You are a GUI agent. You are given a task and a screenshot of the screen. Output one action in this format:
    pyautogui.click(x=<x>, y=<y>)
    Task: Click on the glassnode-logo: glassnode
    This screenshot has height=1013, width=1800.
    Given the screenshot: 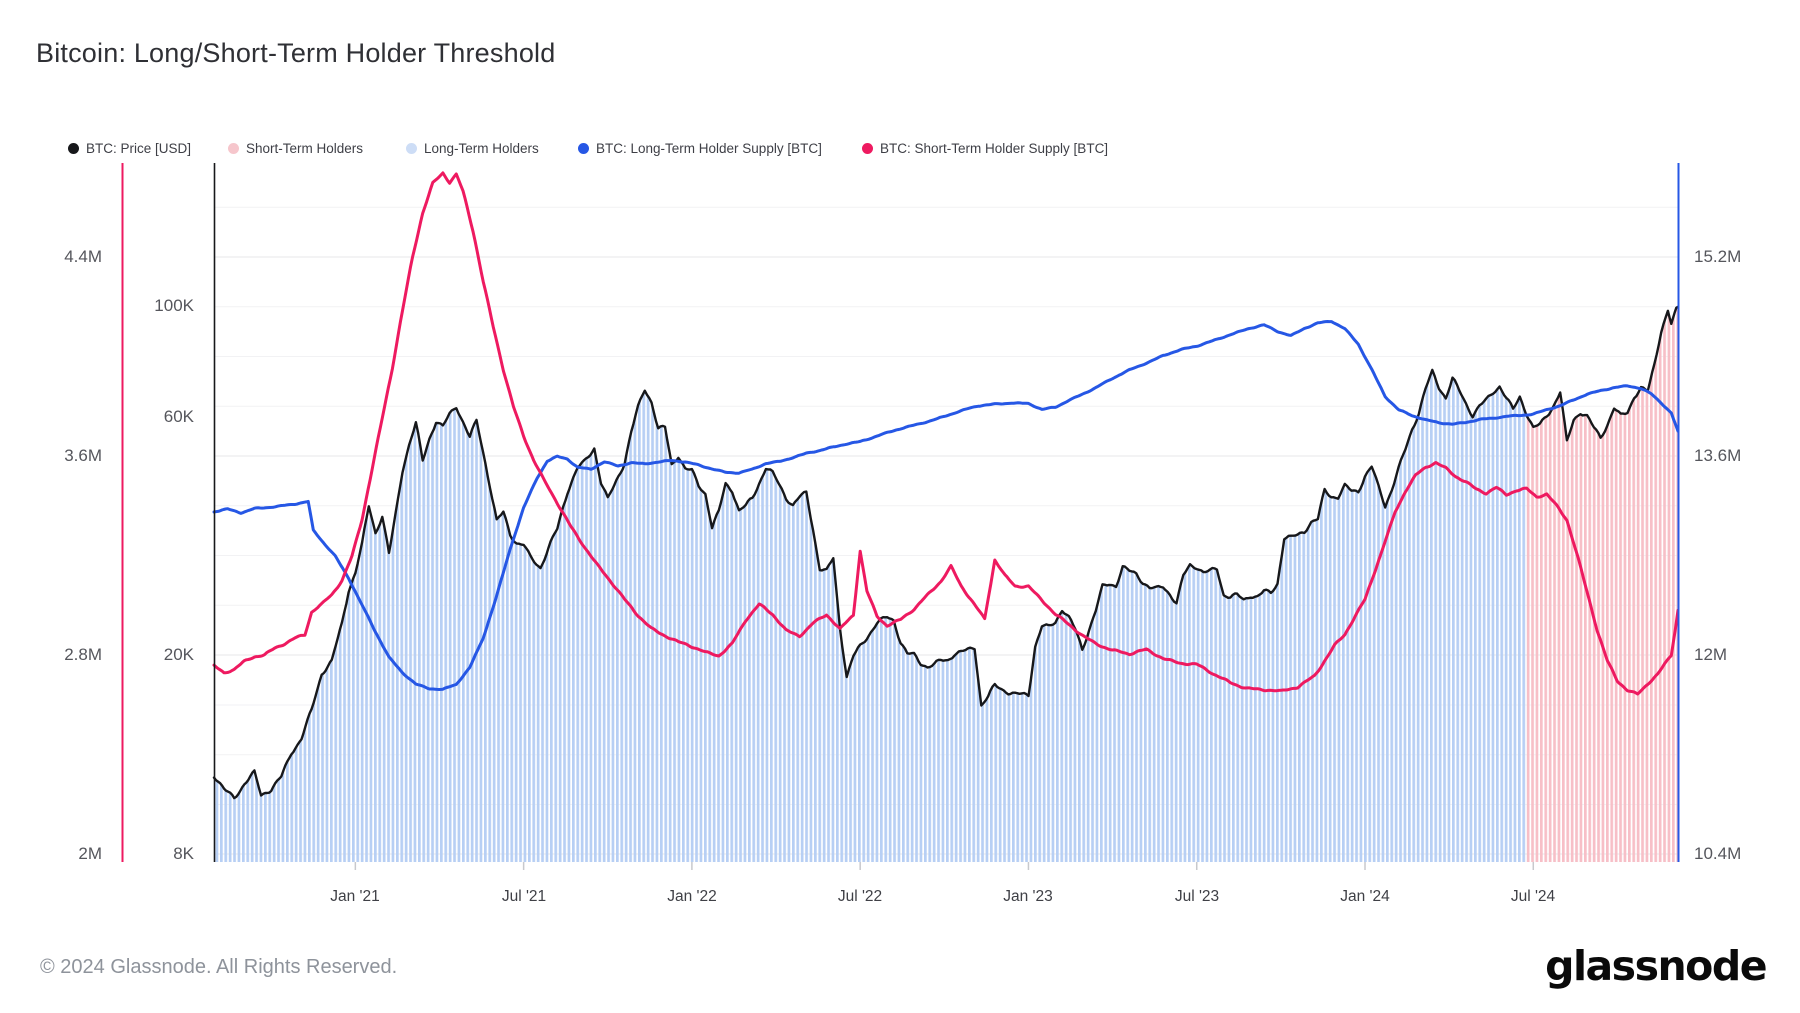 What is the action you would take?
    pyautogui.click(x=1656, y=966)
    